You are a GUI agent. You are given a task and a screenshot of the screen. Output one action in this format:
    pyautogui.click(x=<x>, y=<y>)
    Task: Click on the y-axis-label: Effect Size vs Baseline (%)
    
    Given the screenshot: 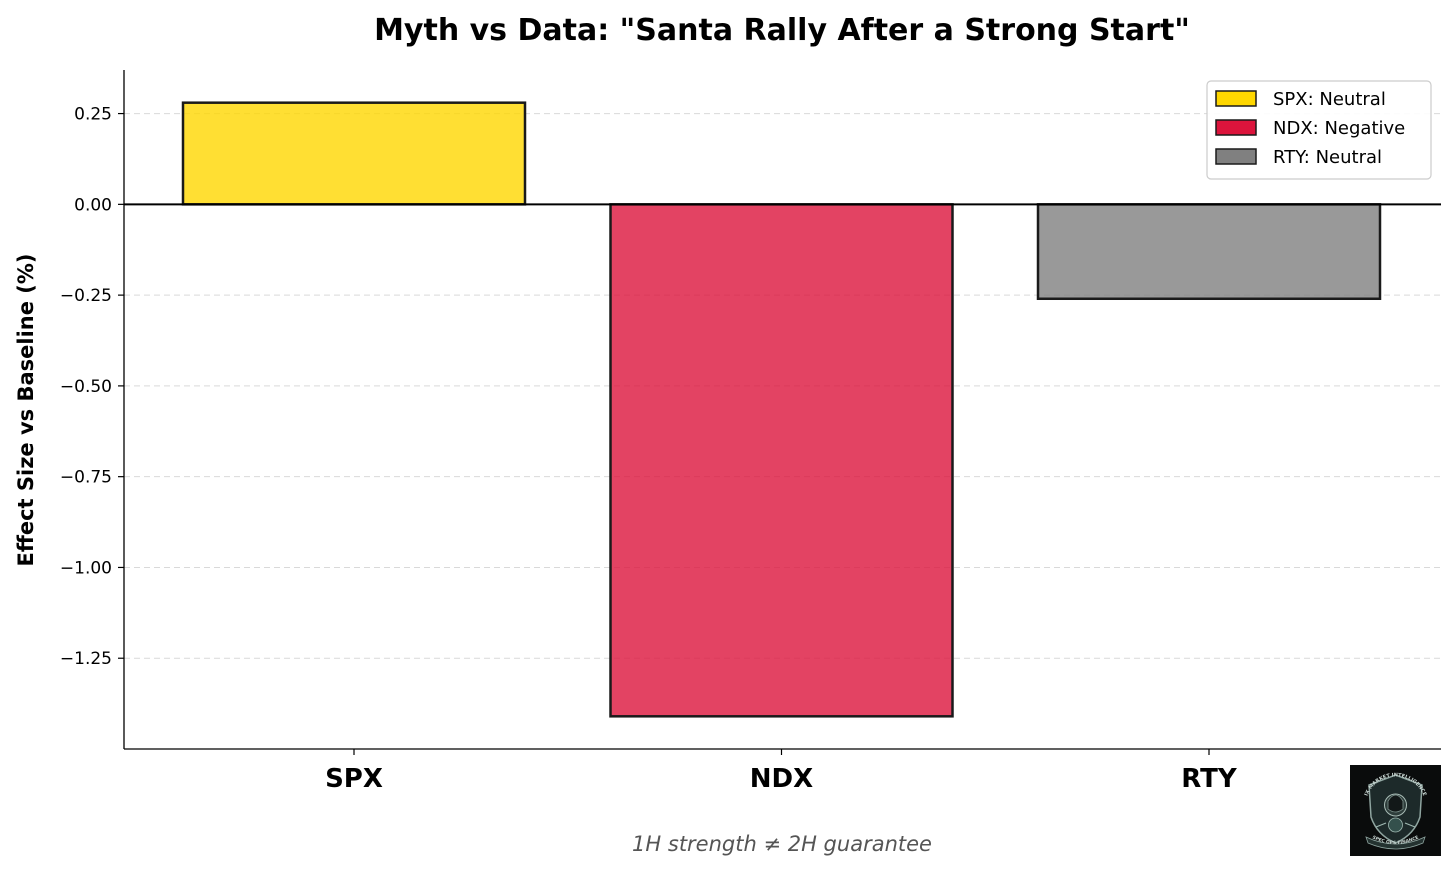 What is the action you would take?
    pyautogui.click(x=26, y=409)
    